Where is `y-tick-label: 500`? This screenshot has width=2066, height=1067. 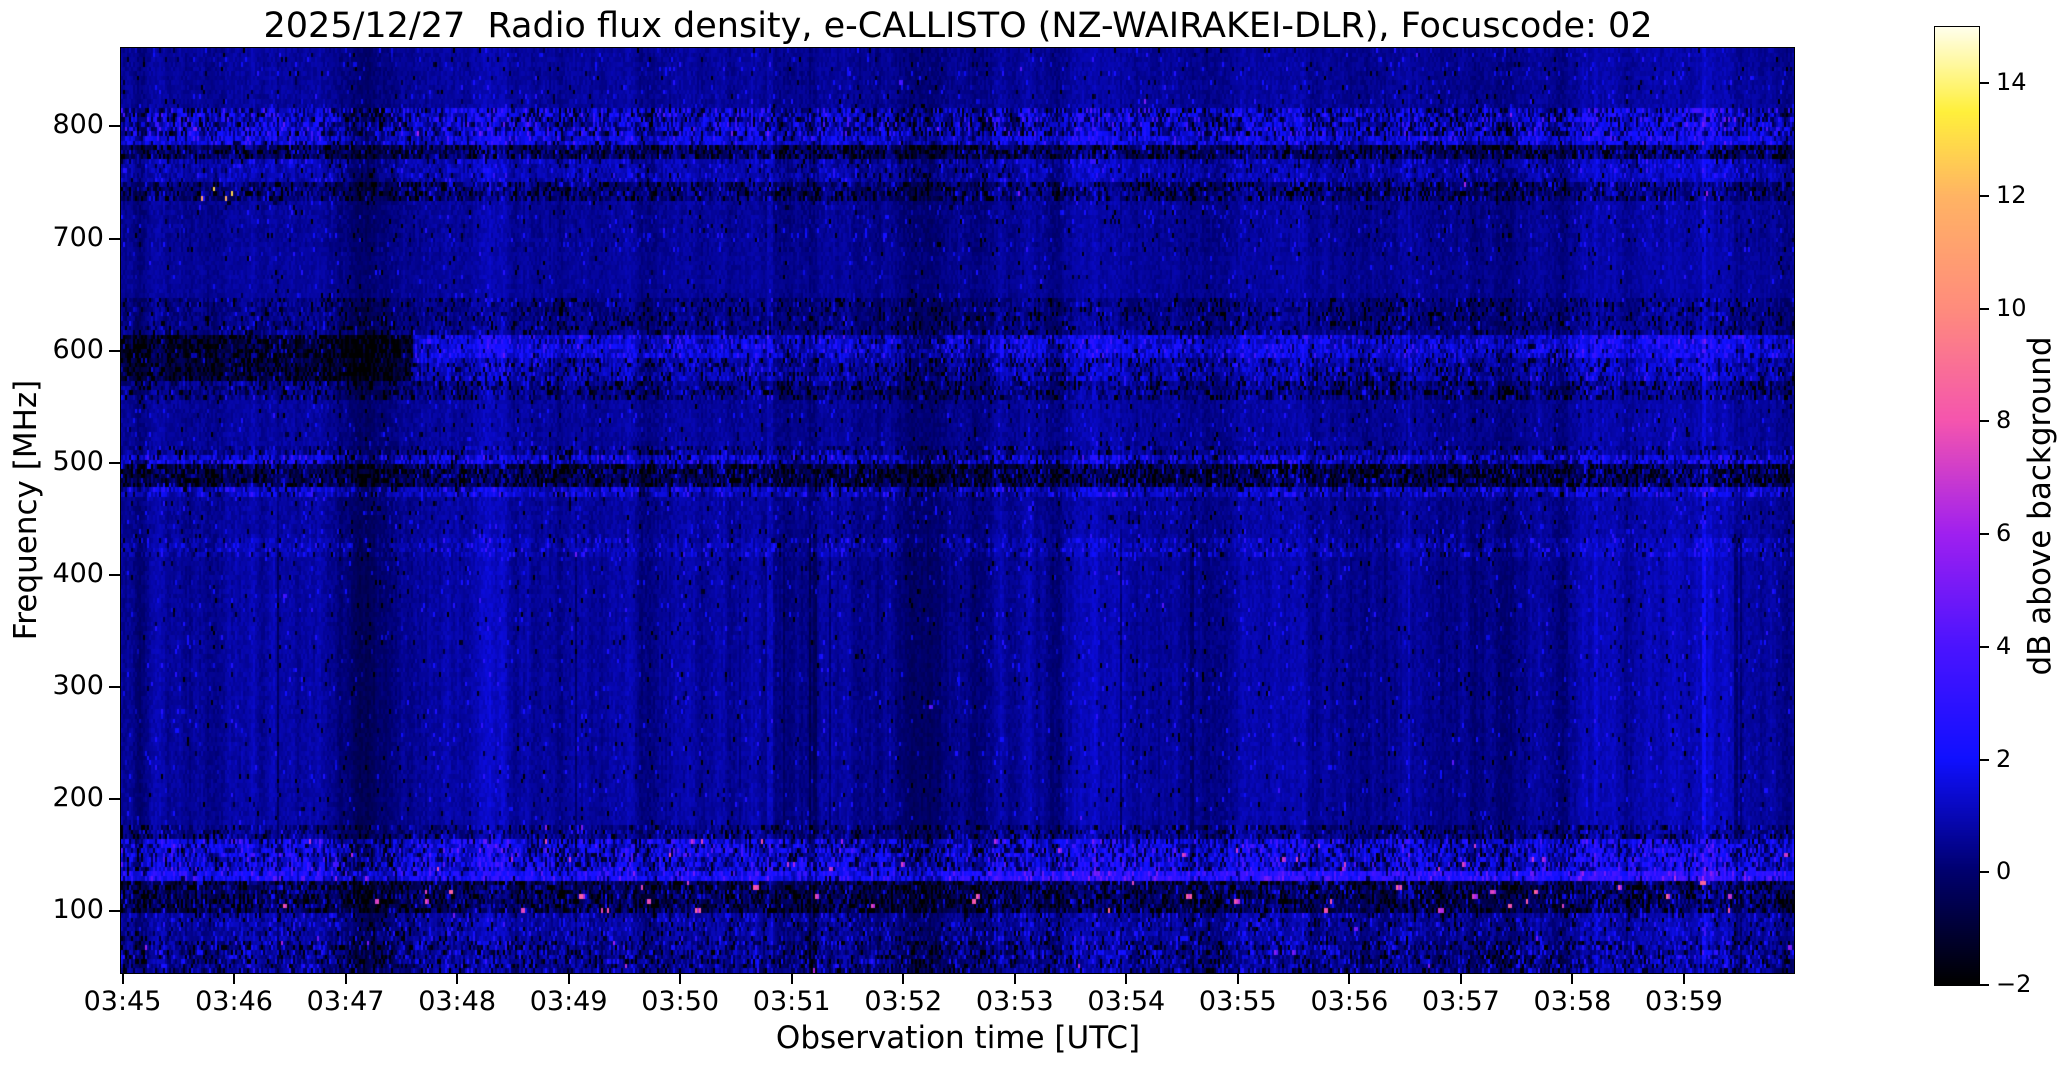 y-tick-label: 500 is located at coordinates (78, 461).